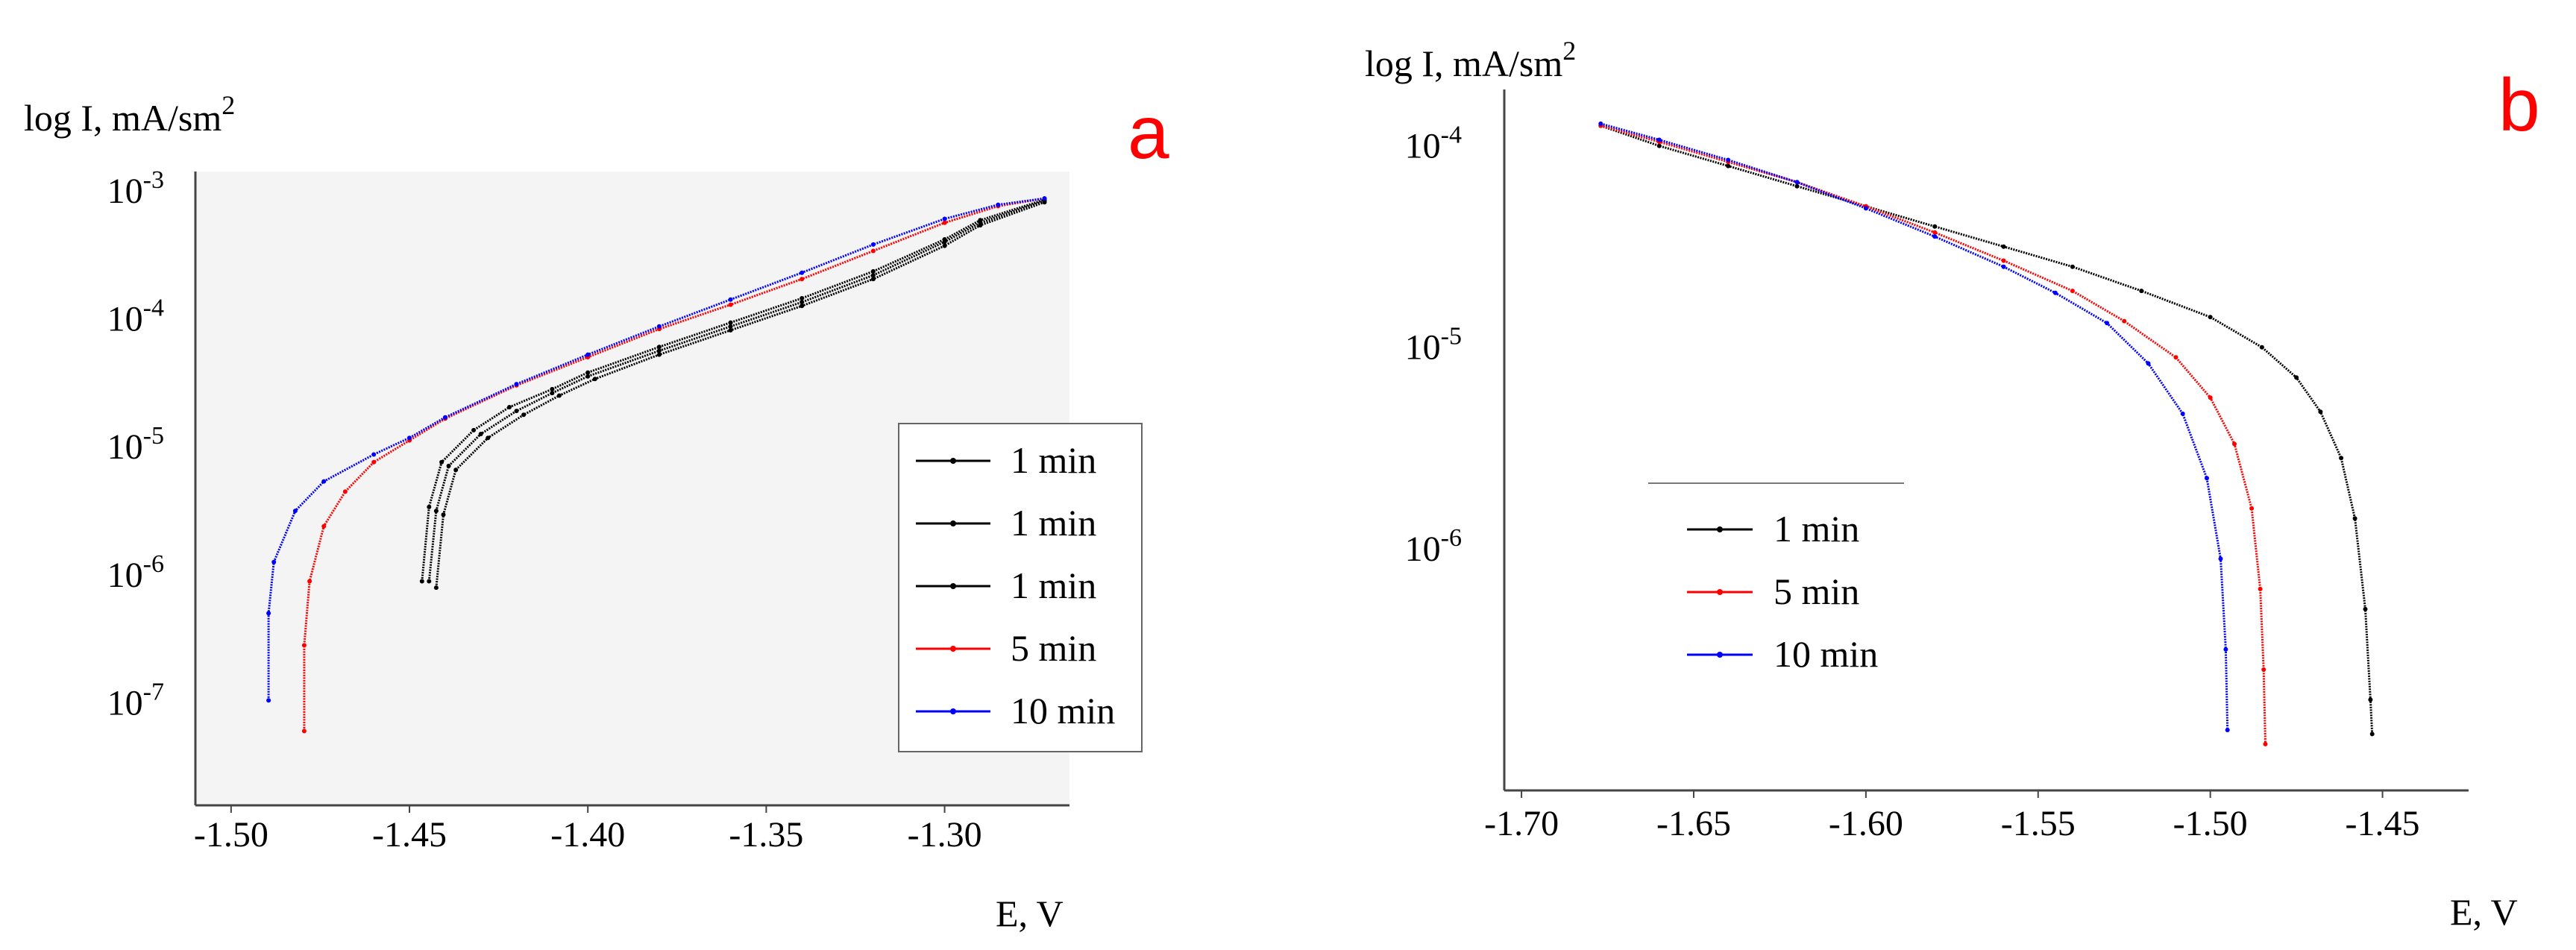 This screenshot has width=2576, height=950. I want to click on panel-b-y-axis-title-text: log I, mA/sm, so click(1464, 63).